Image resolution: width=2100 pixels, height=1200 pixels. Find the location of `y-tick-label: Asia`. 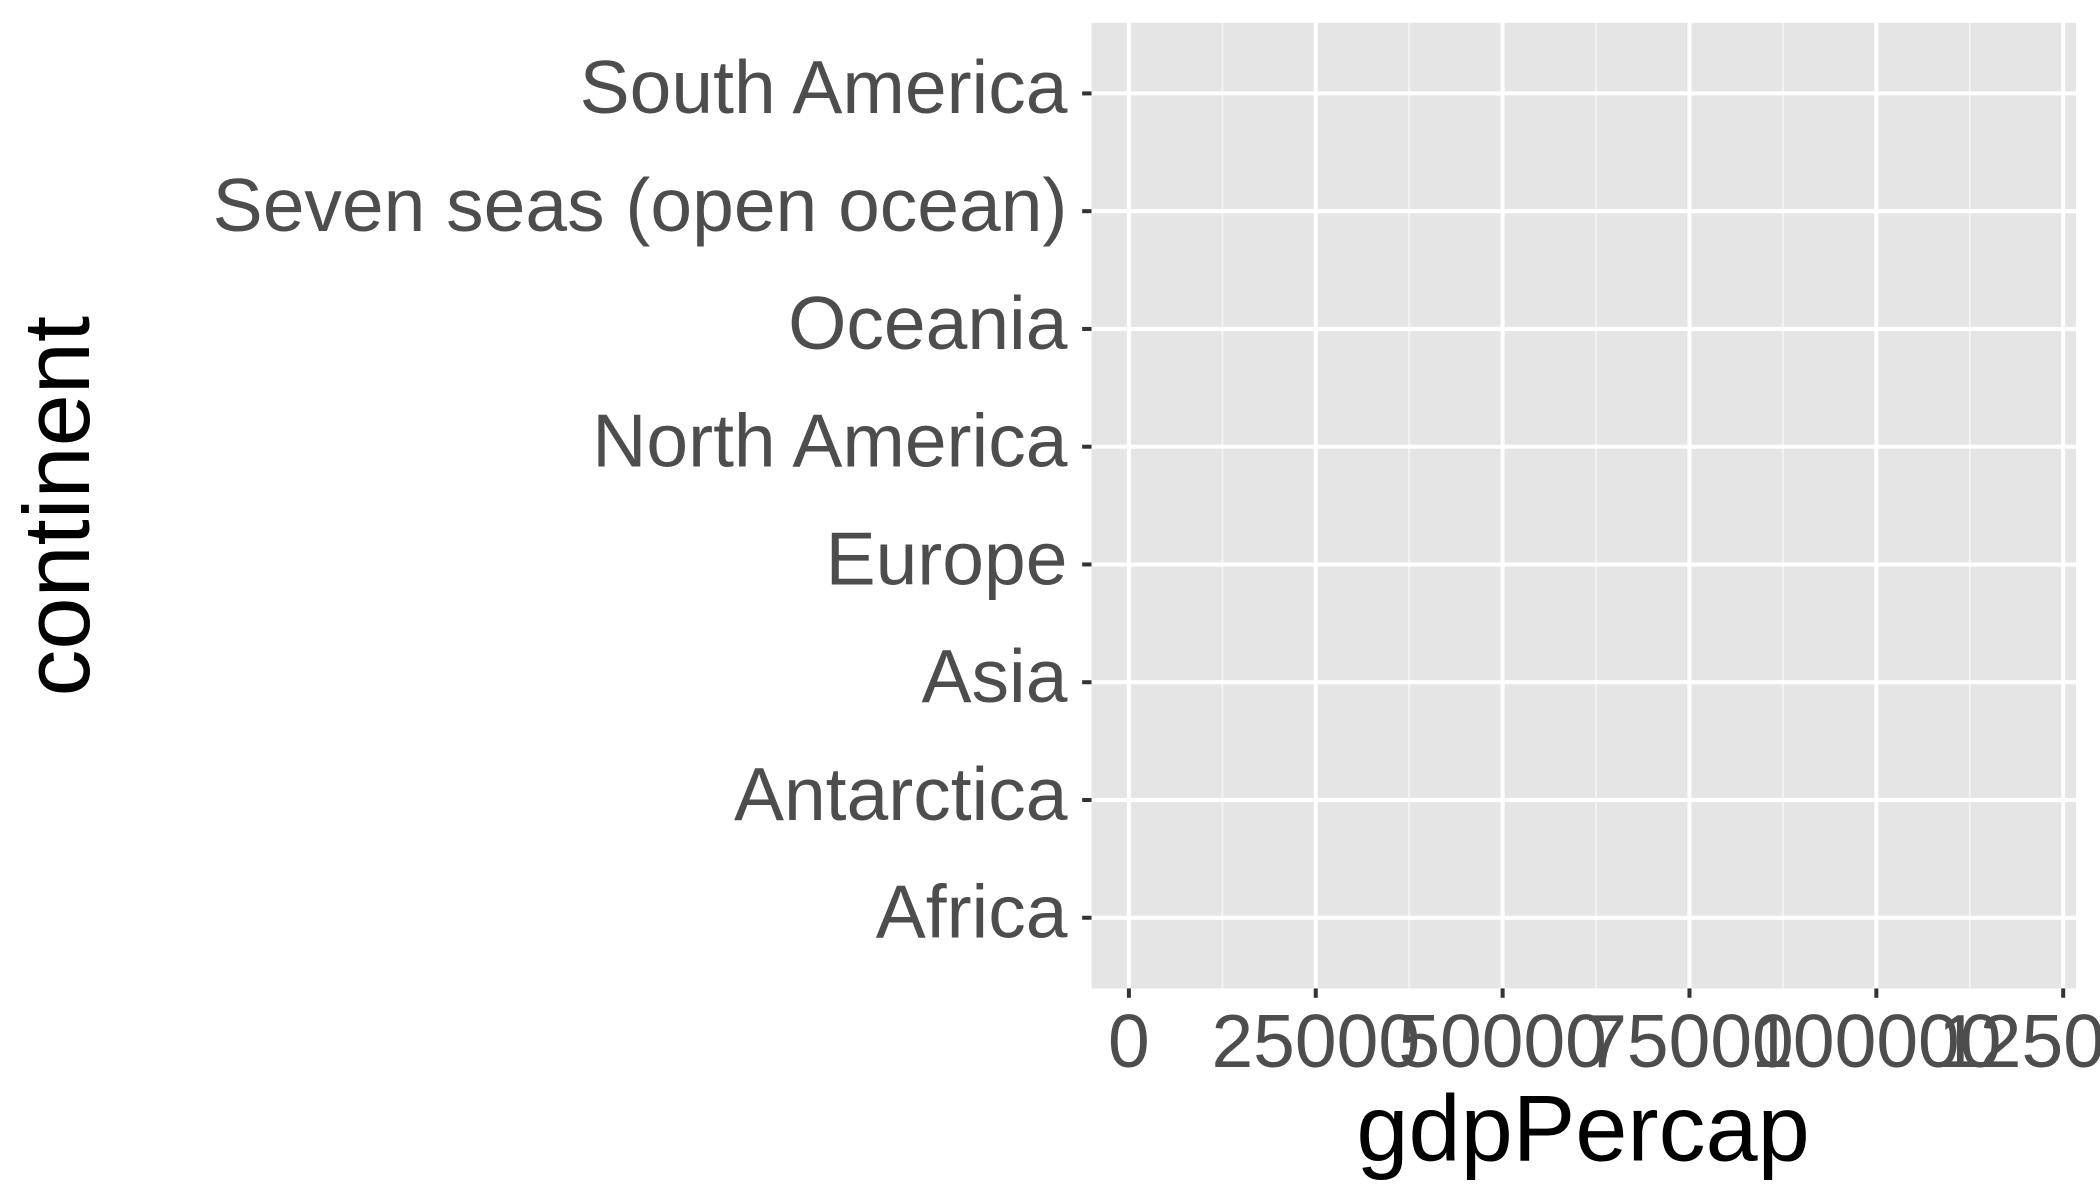

y-tick-label: Asia is located at coordinates (995, 676).